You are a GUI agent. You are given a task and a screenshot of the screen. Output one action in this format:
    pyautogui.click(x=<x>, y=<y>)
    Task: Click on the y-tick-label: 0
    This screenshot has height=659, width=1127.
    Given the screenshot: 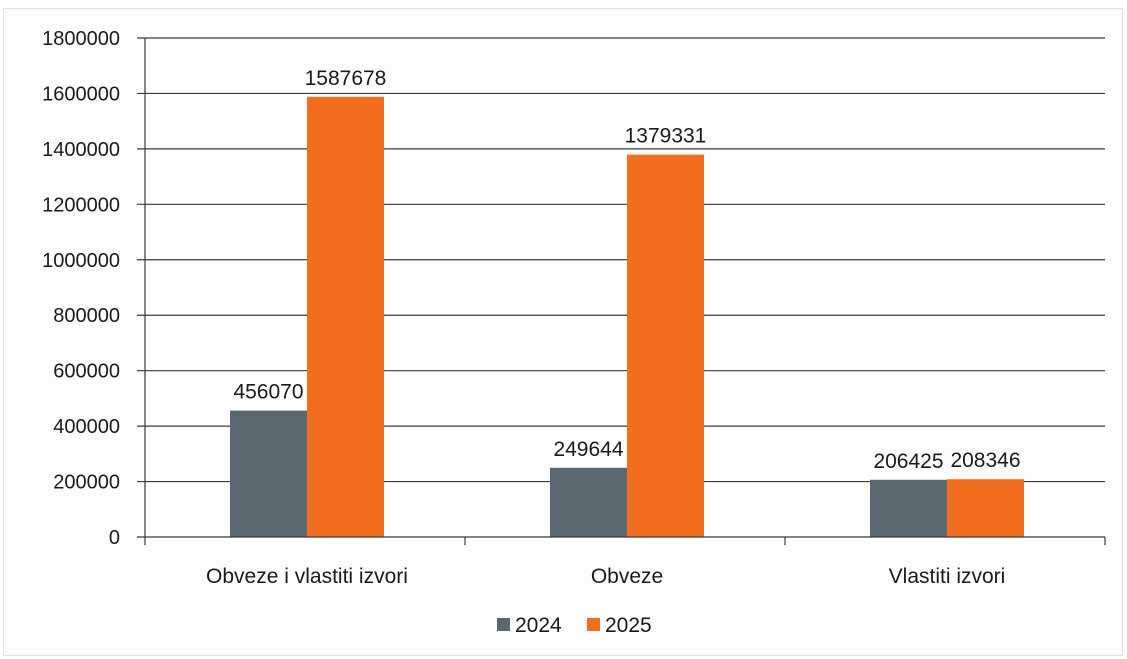 What is the action you would take?
    pyautogui.click(x=114, y=538)
    